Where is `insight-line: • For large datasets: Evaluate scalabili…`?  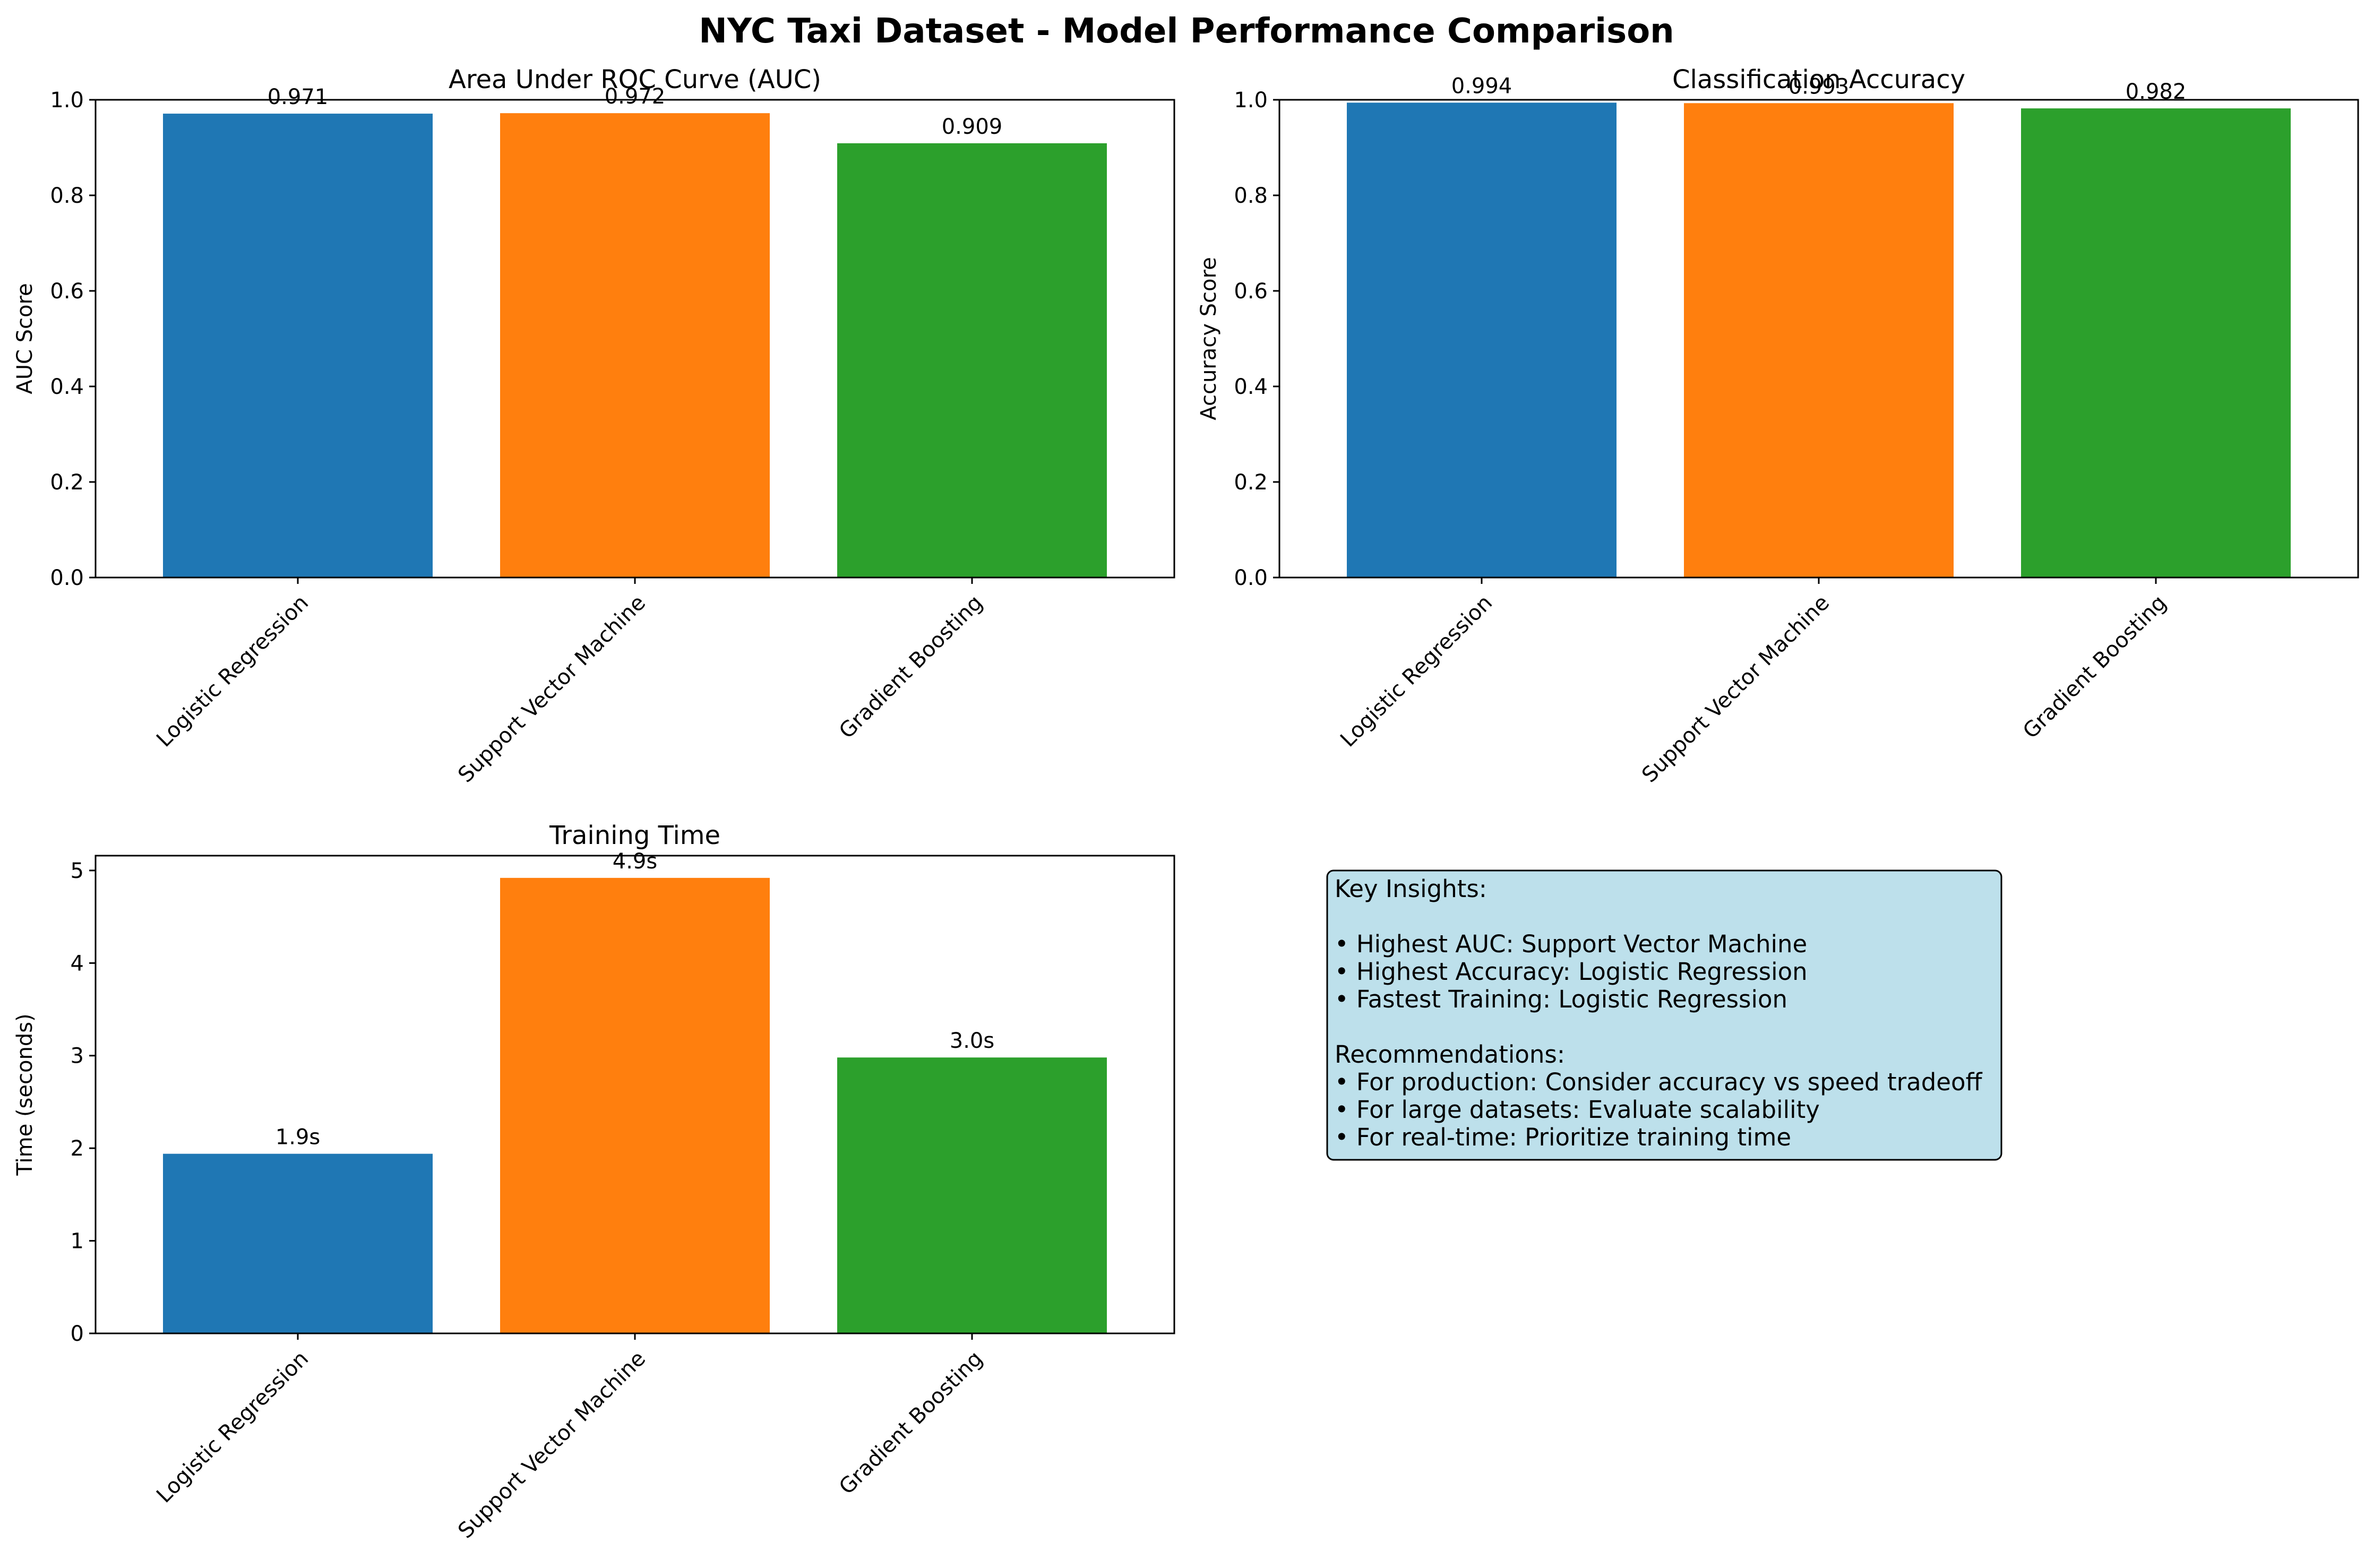
insight-line: • For large datasets: Evaluate scalabili… is located at coordinates (1577, 1110).